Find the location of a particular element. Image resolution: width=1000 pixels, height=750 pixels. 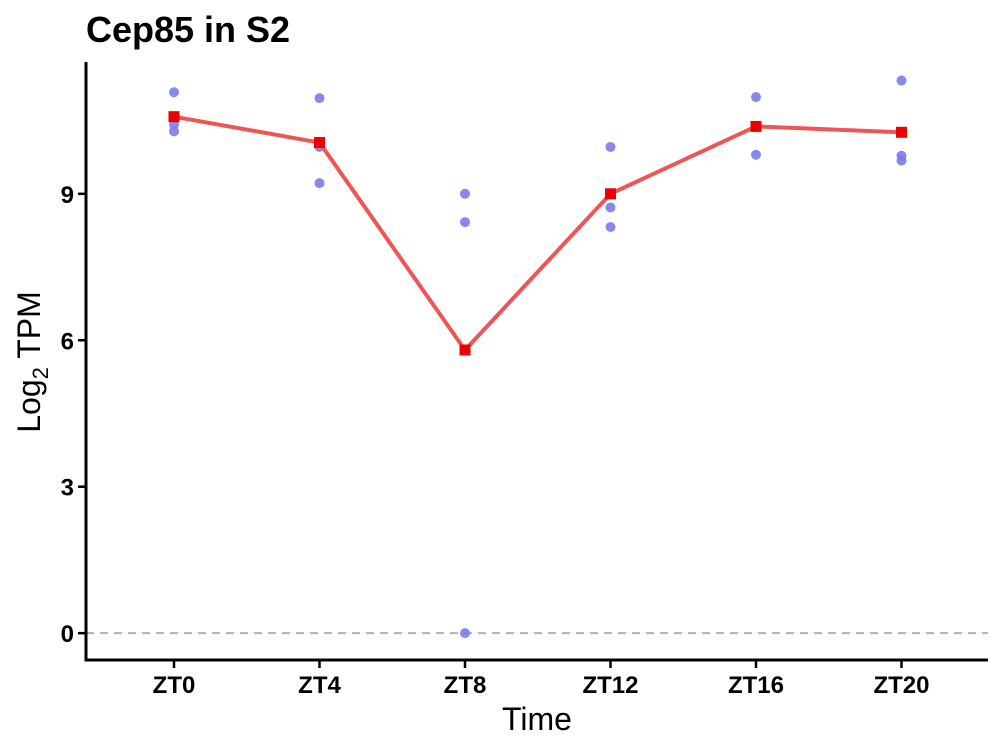

x-tick-label-zt8: ZT8 is located at coordinates (465, 685).